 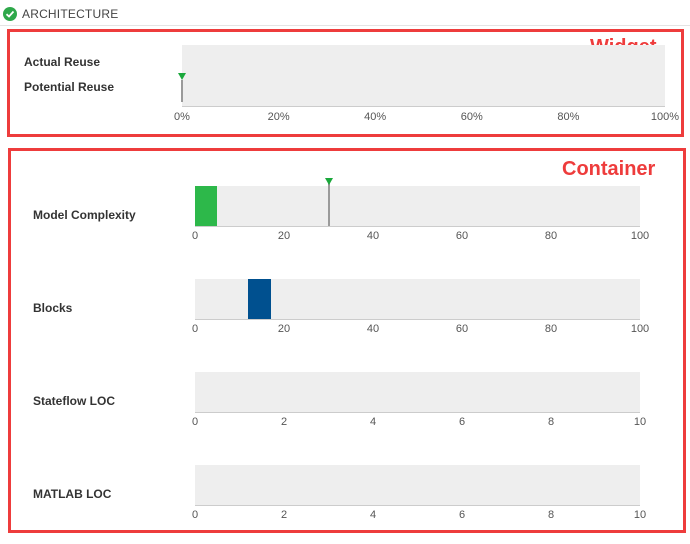 I want to click on blocks-gauge-axis, so click(x=417, y=319).